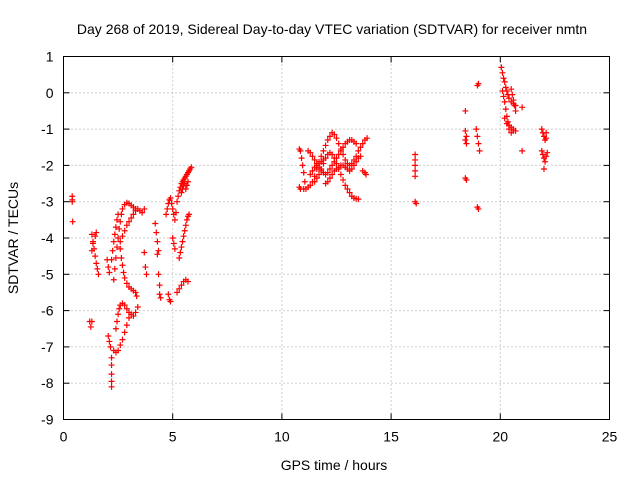  What do you see at coordinates (47, 311) in the screenshot?
I see `y-tick-label: -6` at bounding box center [47, 311].